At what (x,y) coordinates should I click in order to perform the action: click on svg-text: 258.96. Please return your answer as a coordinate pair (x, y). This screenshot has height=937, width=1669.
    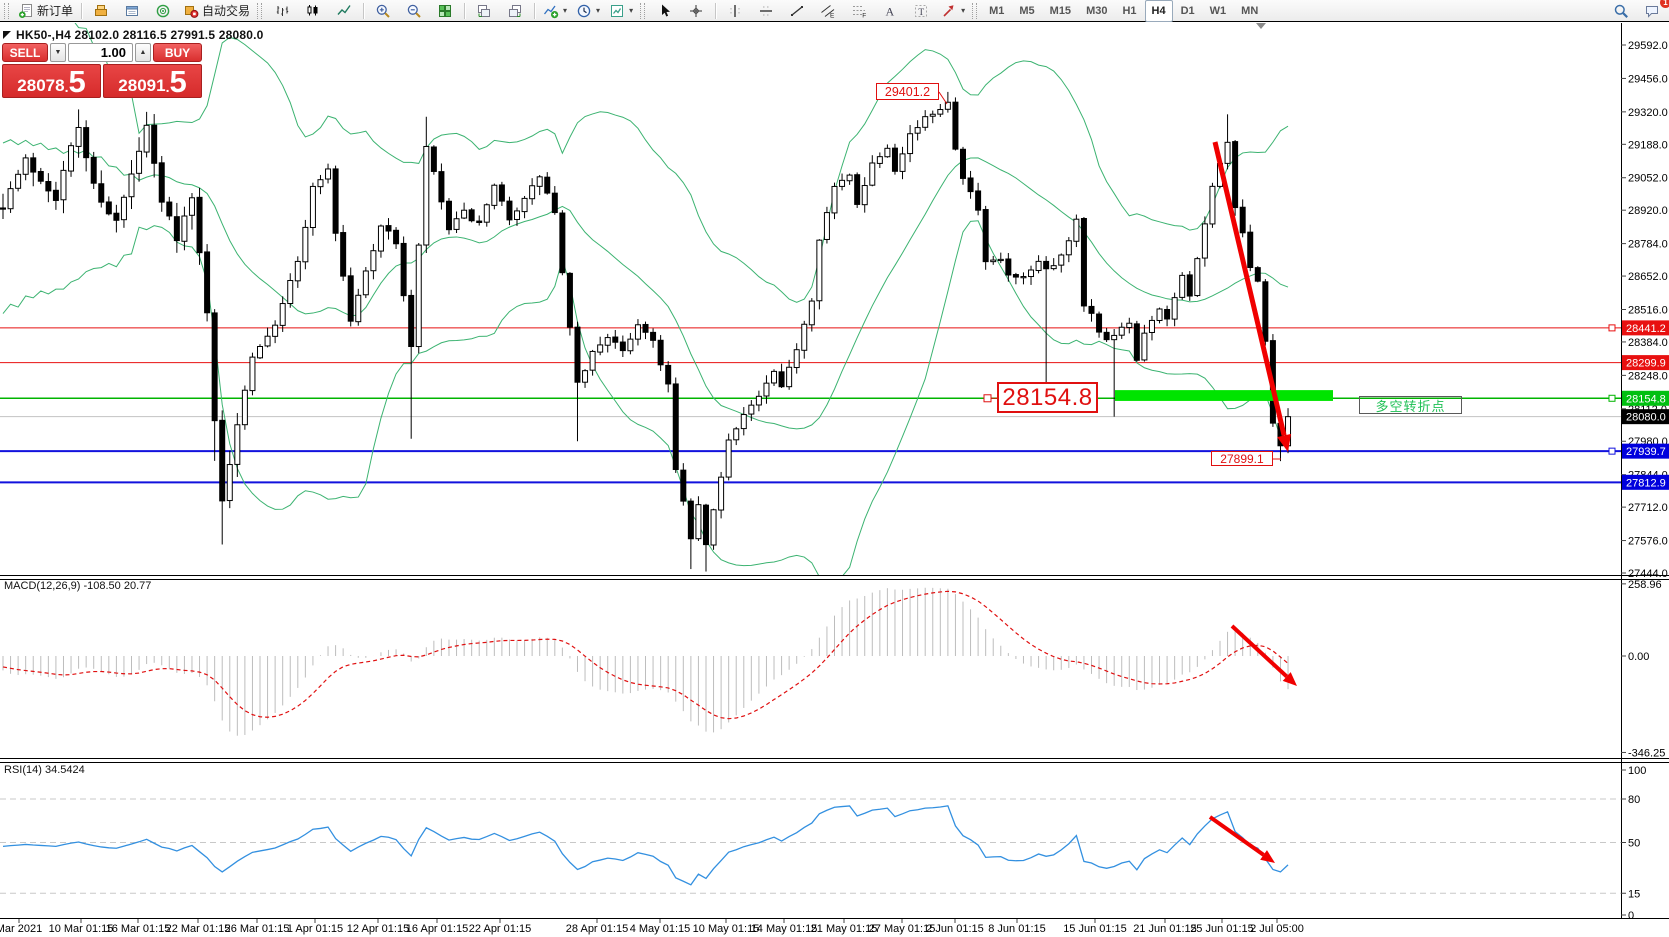
    Looking at the image, I should click on (1645, 585).